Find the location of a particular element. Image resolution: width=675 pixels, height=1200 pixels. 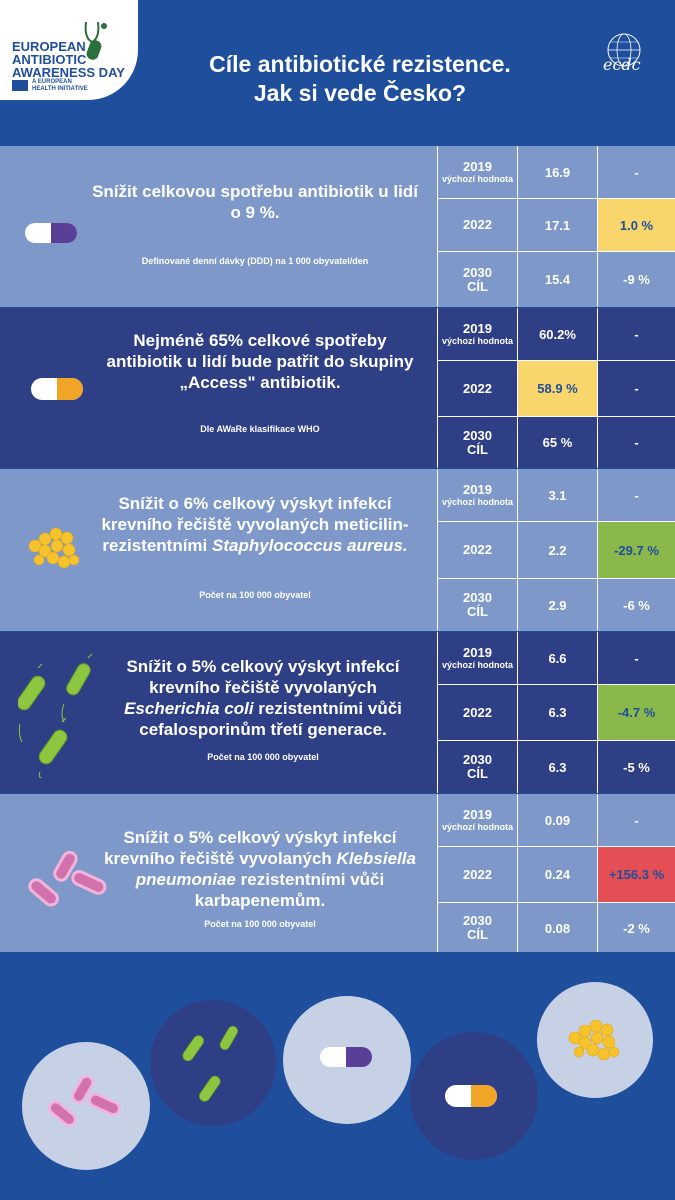

table-row: 2019 výchozí hodnota 60.2% - is located at coordinates (556, 334).